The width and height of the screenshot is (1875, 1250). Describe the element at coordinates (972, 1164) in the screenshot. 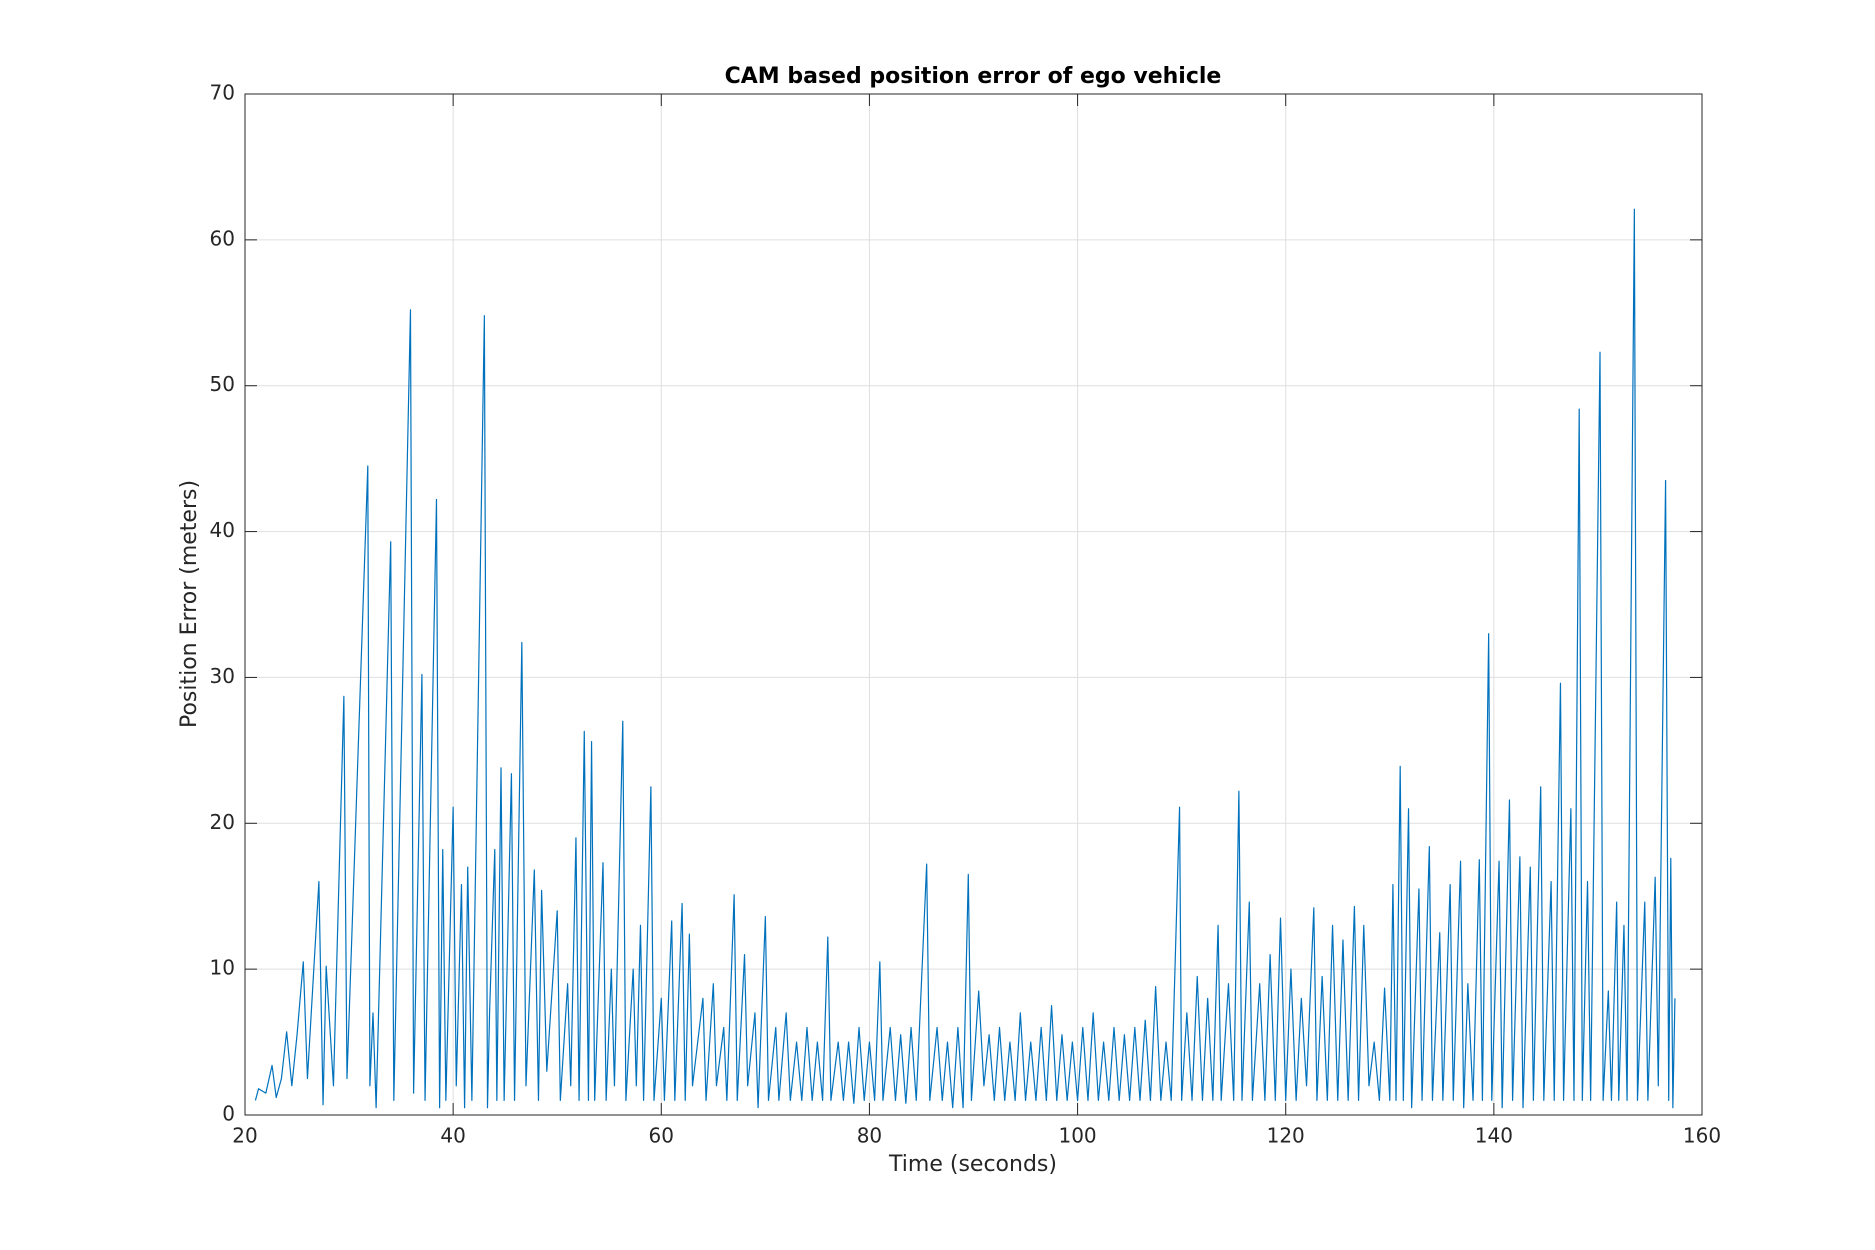

I see `x-axis-label: Time (seconds)` at that location.